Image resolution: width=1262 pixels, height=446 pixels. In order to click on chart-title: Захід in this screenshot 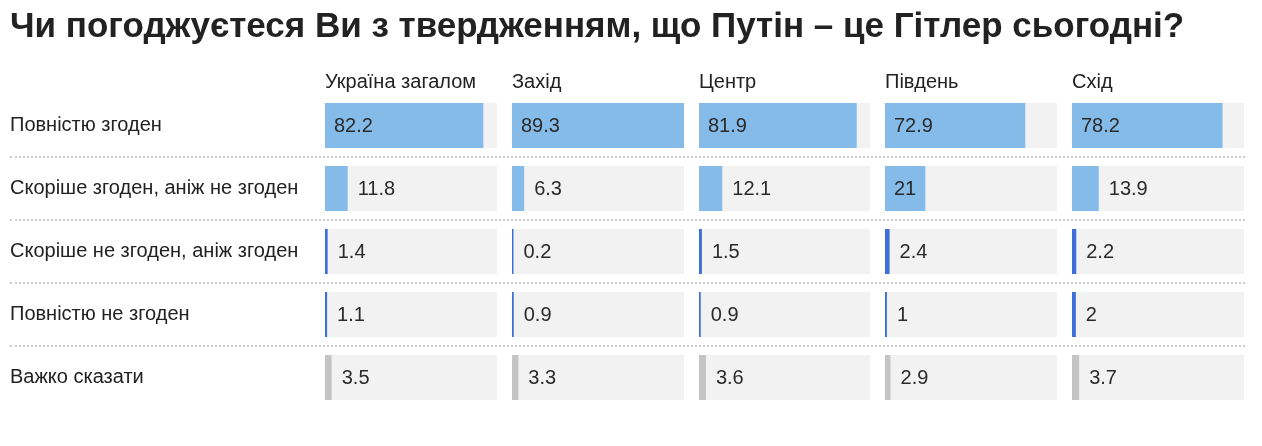, I will do `click(536, 80)`.